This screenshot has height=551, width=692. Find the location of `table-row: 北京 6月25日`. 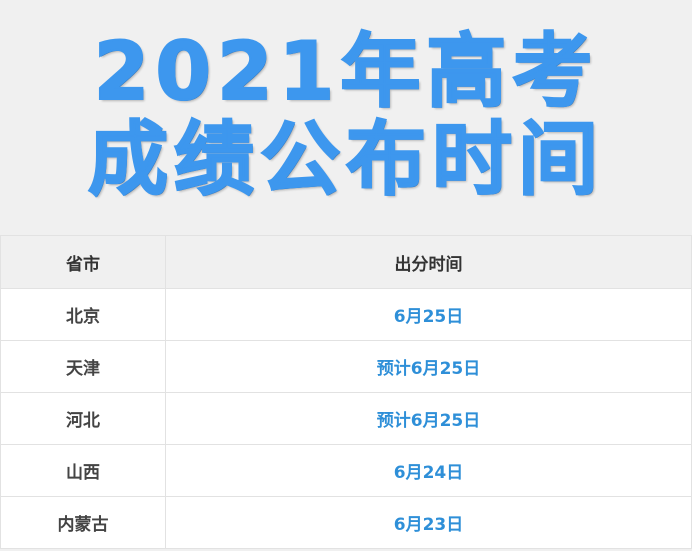

table-row: 北京 6月25日 is located at coordinates (346, 314).